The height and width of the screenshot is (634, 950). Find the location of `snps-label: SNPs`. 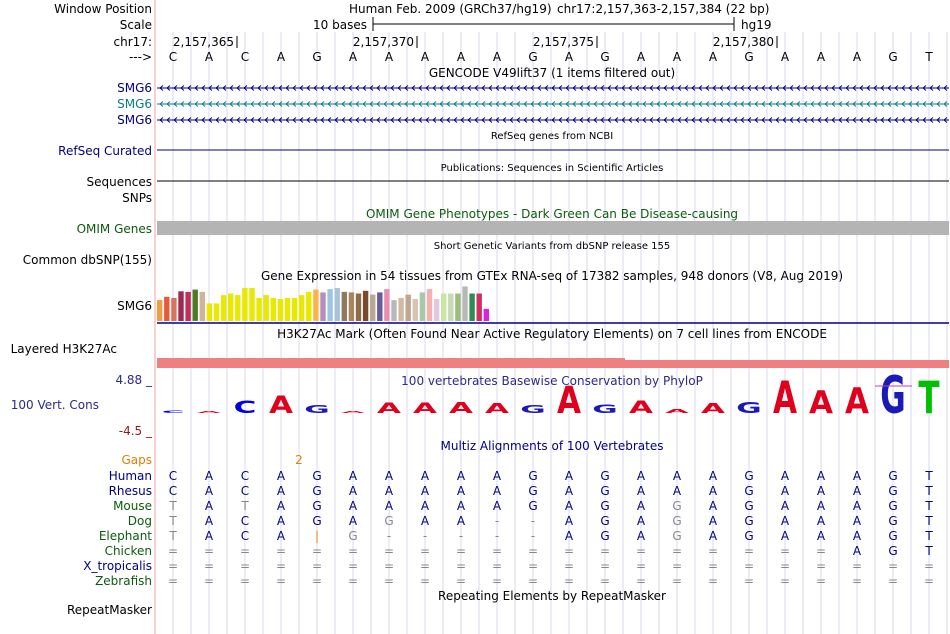

snps-label: SNPs is located at coordinates (137, 198).